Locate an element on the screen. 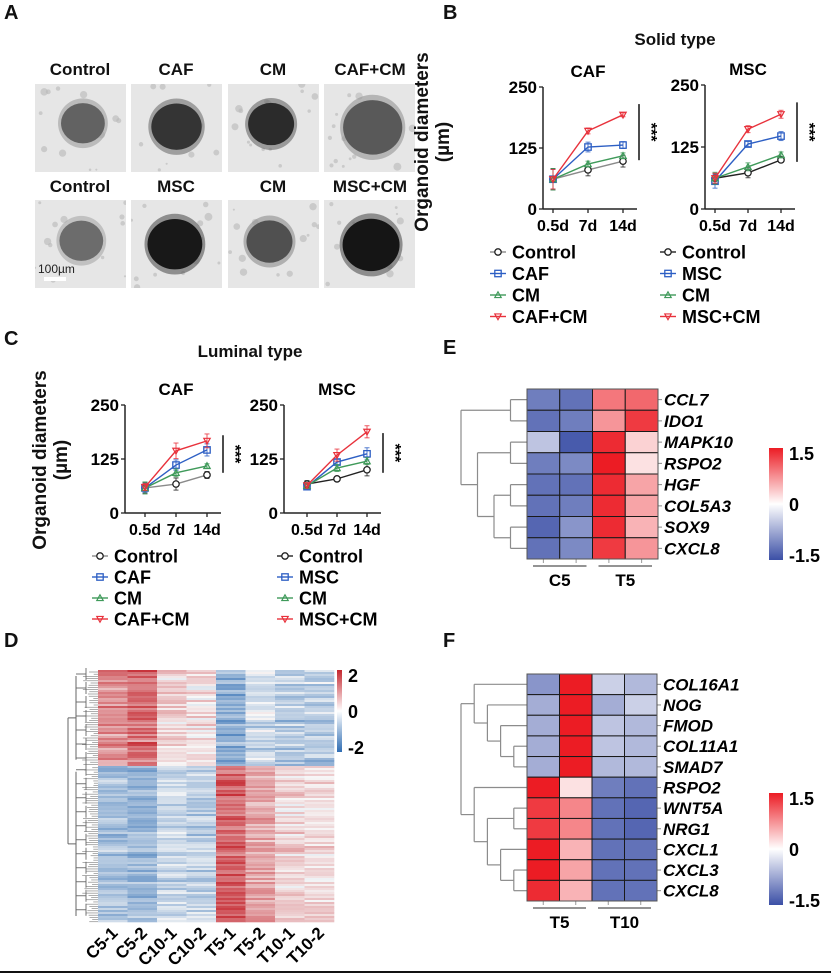  legend-item: CAF is located at coordinates (519, 274).